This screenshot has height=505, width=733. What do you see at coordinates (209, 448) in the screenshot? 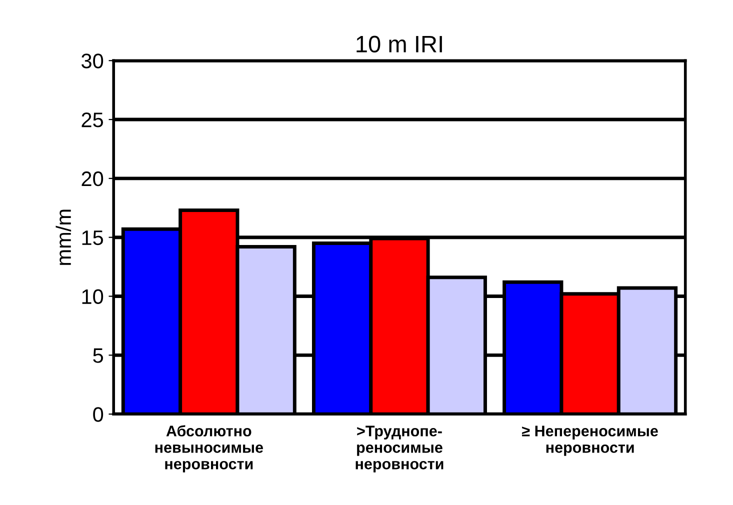
I see `x-tick-label: Абсолютно невыносимые неровности` at bounding box center [209, 448].